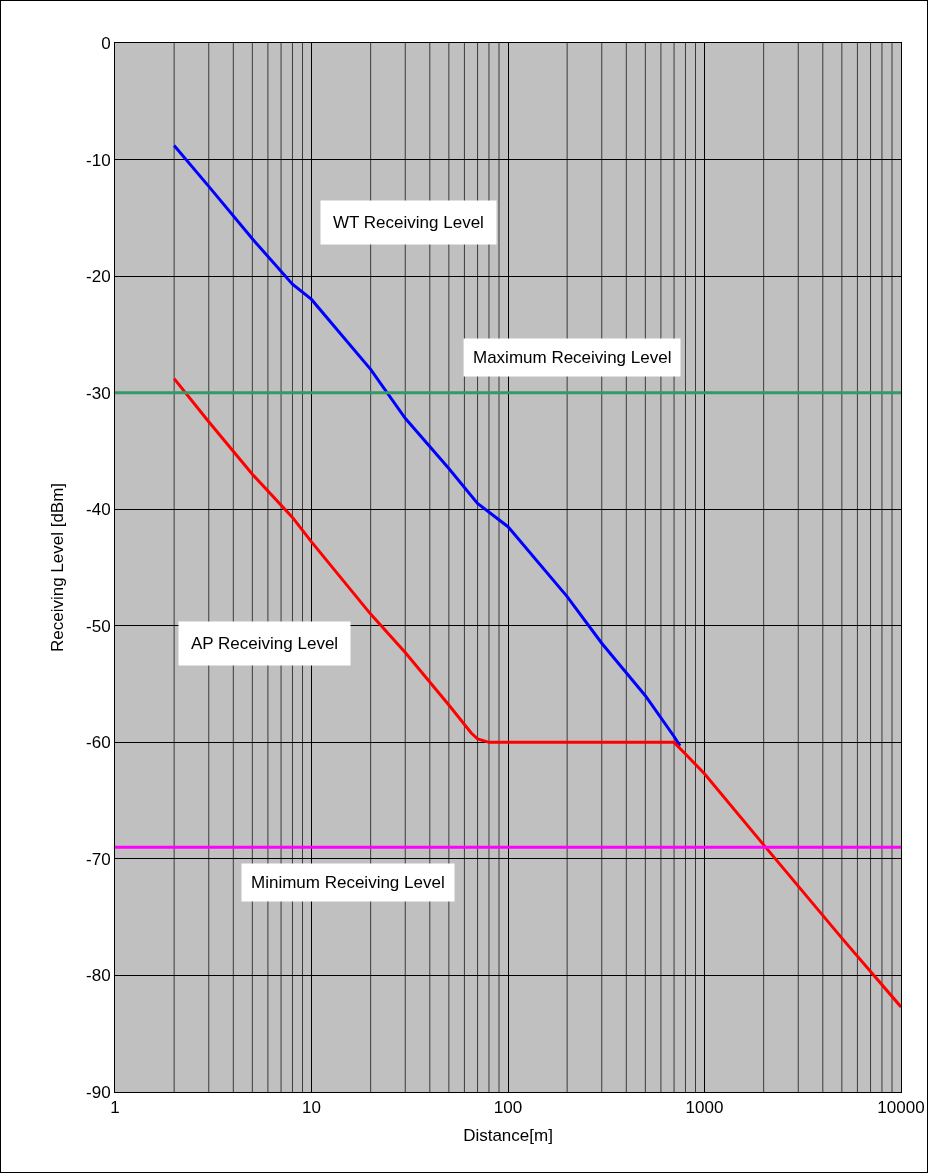 This screenshot has width=928, height=1173. Describe the element at coordinates (98, 510) in the screenshot. I see `y-tick-label: -40` at that location.